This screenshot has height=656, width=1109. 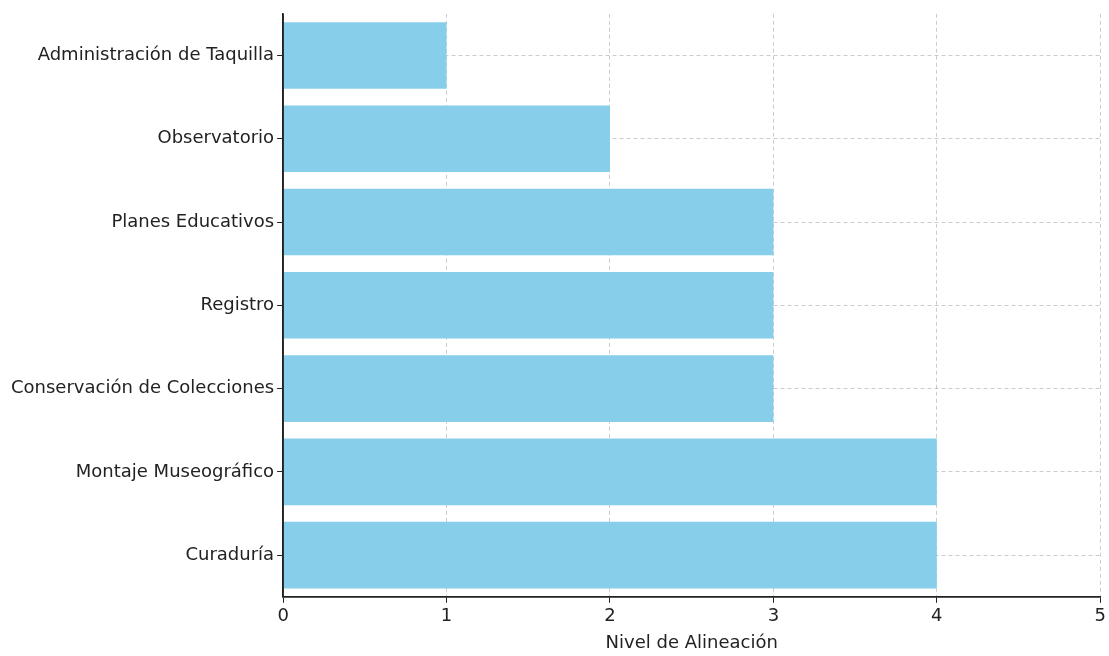 I want to click on x-tick-label: 2, so click(x=610, y=615).